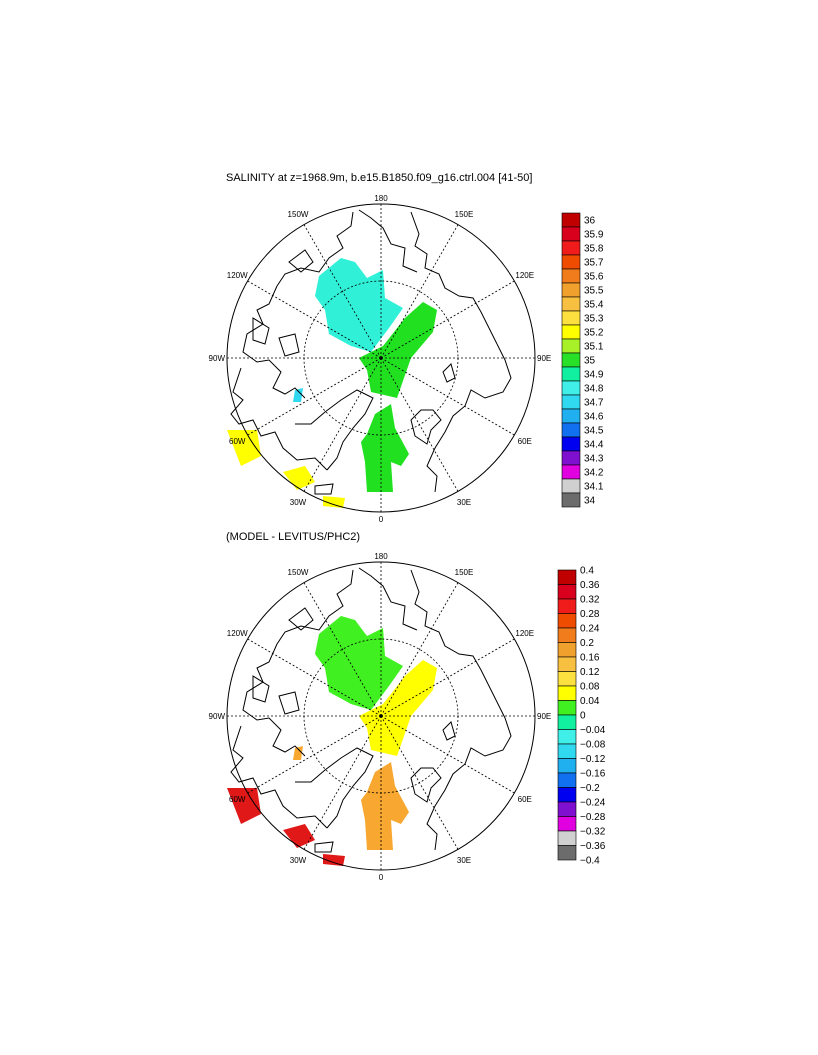 This screenshot has width=818, height=1055. Describe the element at coordinates (594, 417) in the screenshot. I see `colorbar-label: 34.6` at that location.